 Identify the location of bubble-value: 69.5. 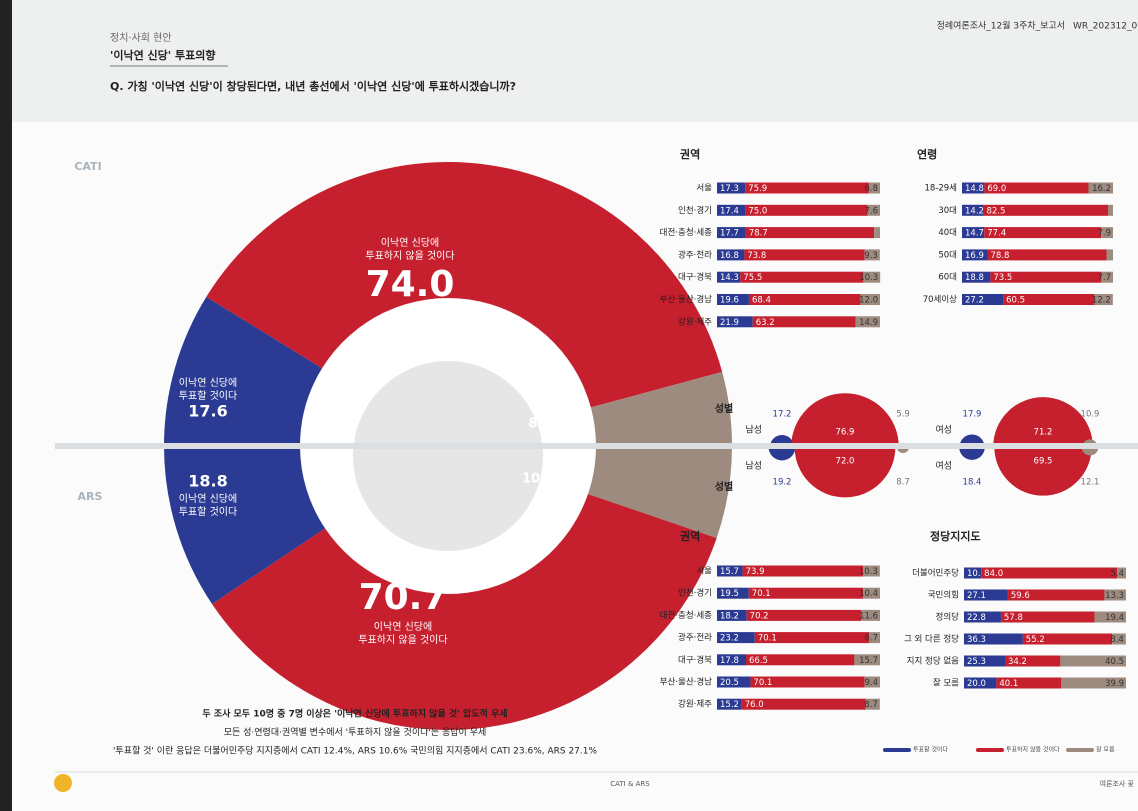
(1043, 462).